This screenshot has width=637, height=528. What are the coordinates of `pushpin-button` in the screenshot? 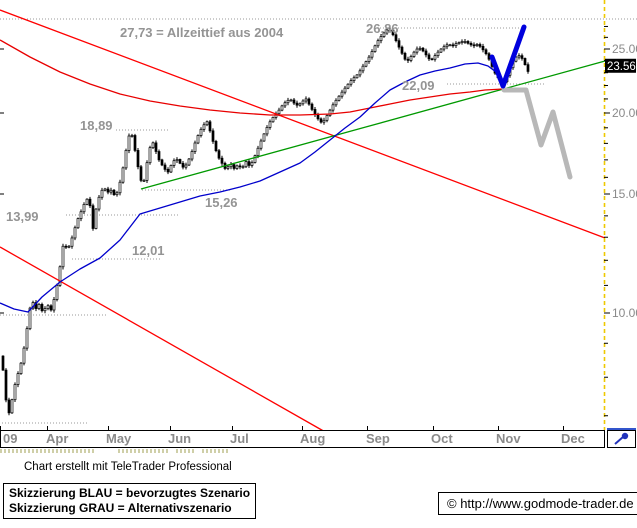 It's located at (621, 438).